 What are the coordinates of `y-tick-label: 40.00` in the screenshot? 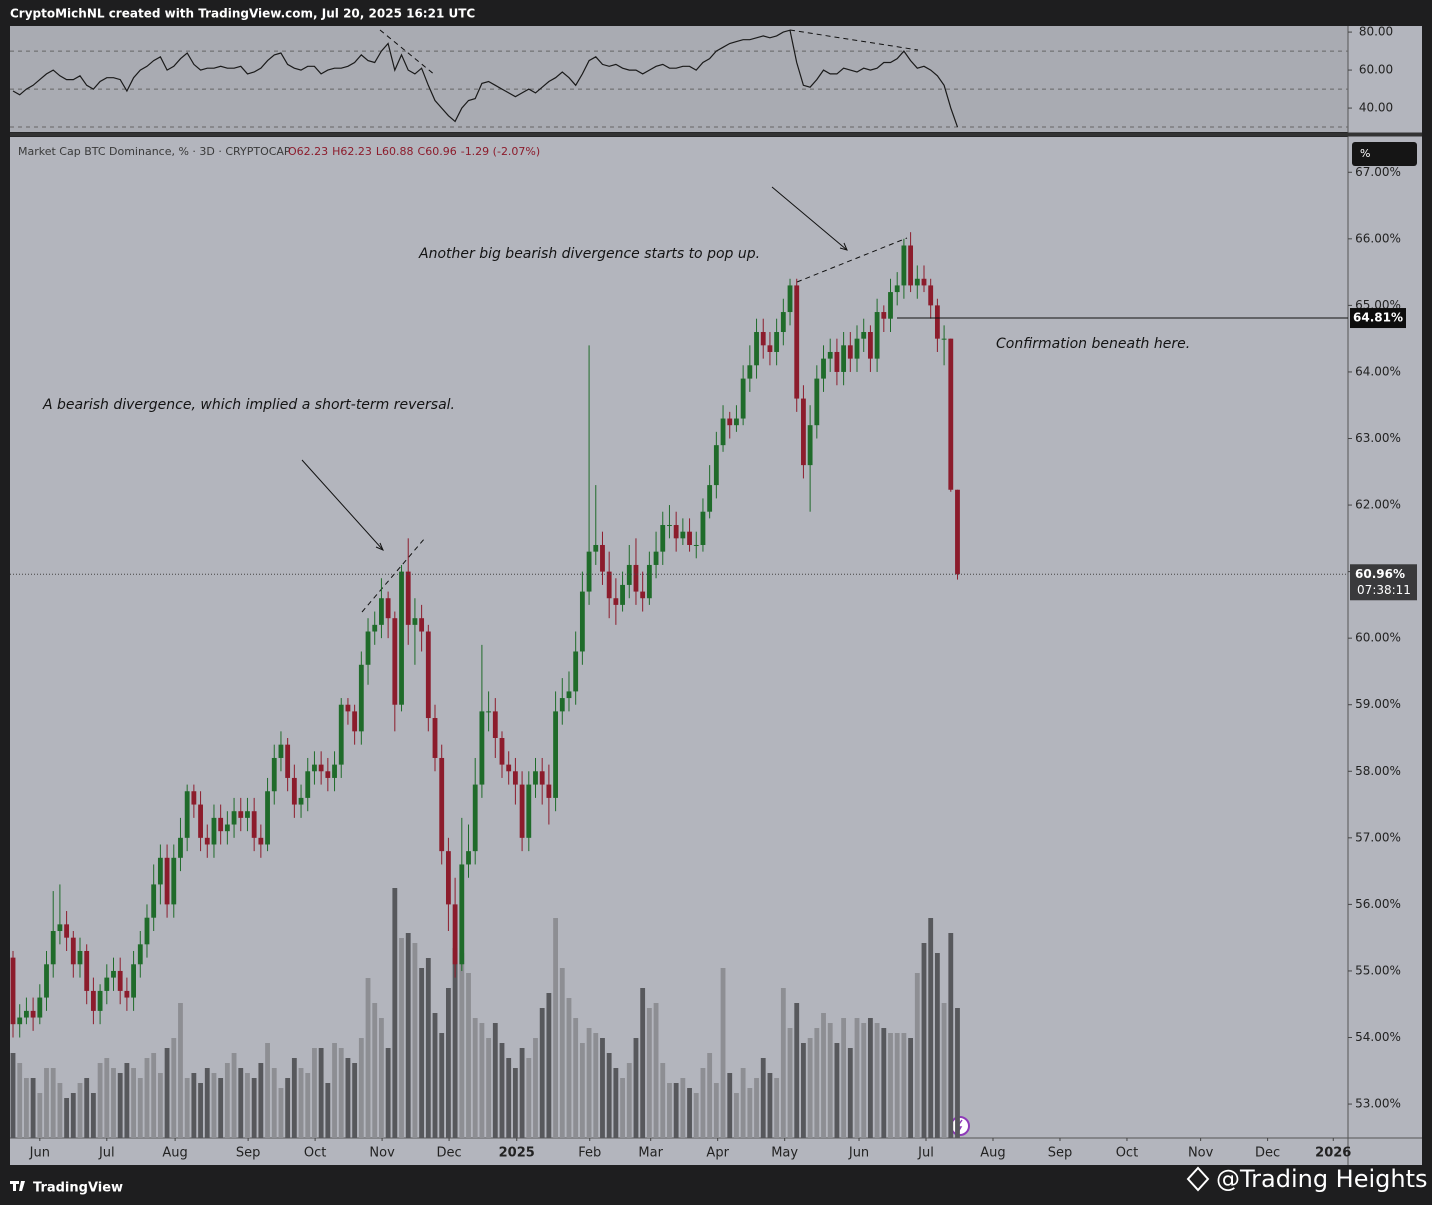 It's located at (1376, 108).